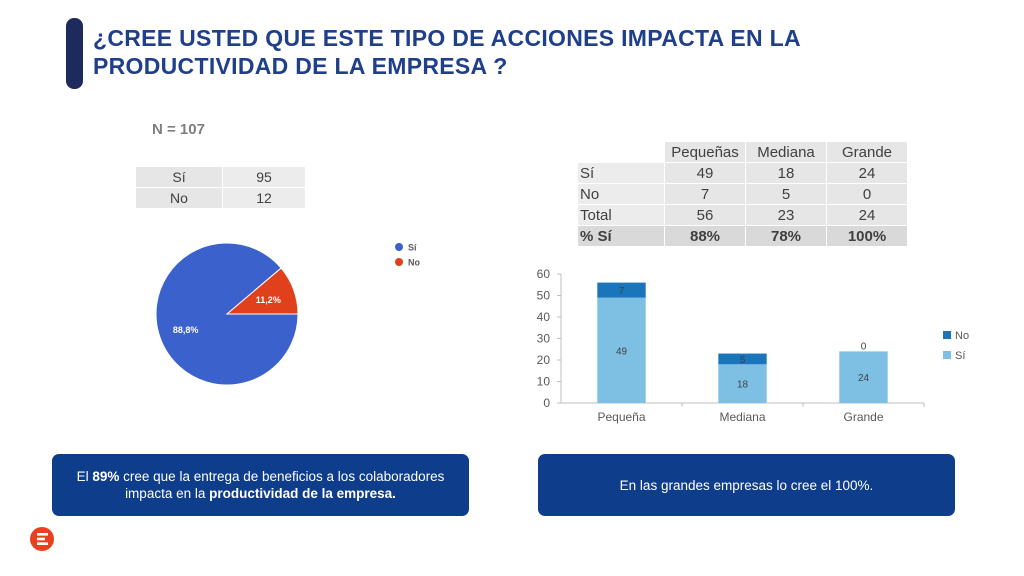  I want to click on y-tick-label: 50, so click(544, 296).